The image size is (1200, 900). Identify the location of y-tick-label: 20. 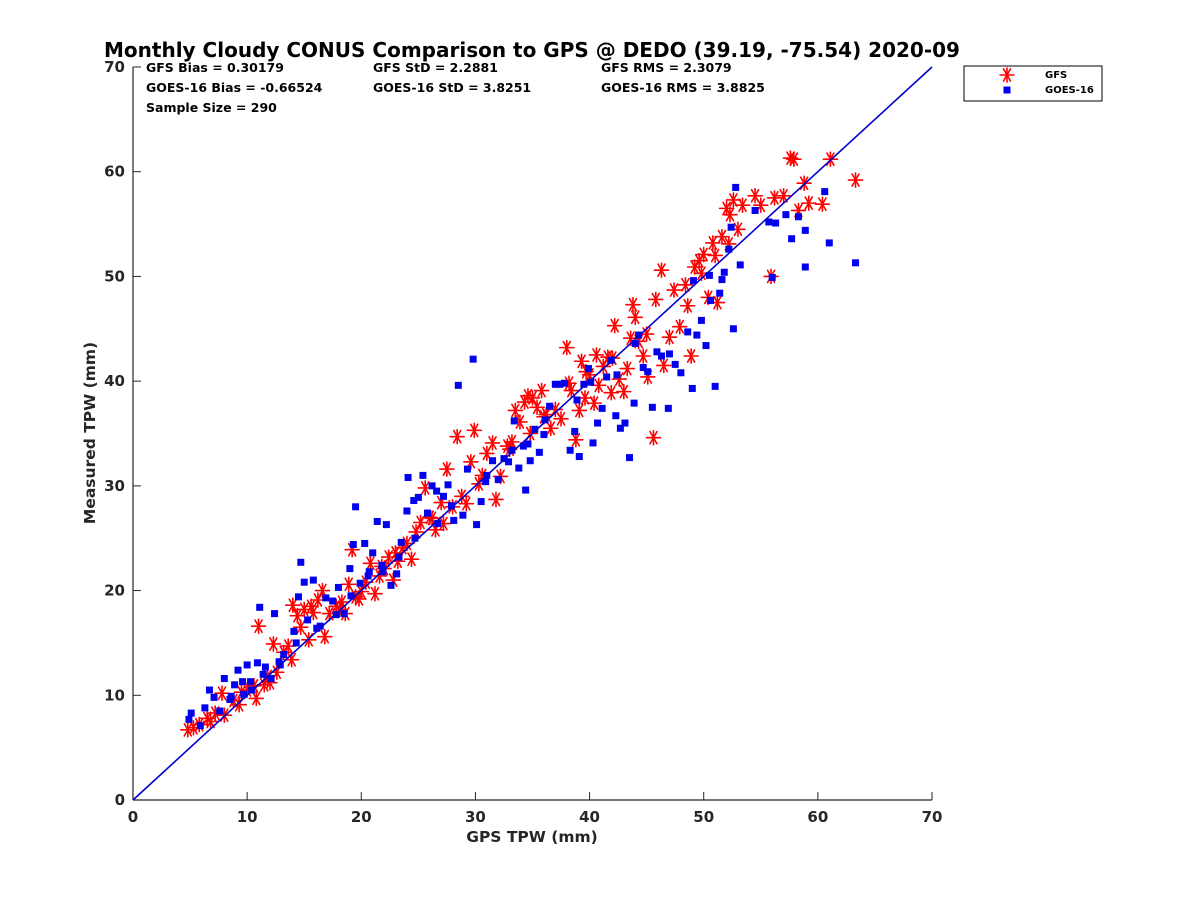
(114, 591).